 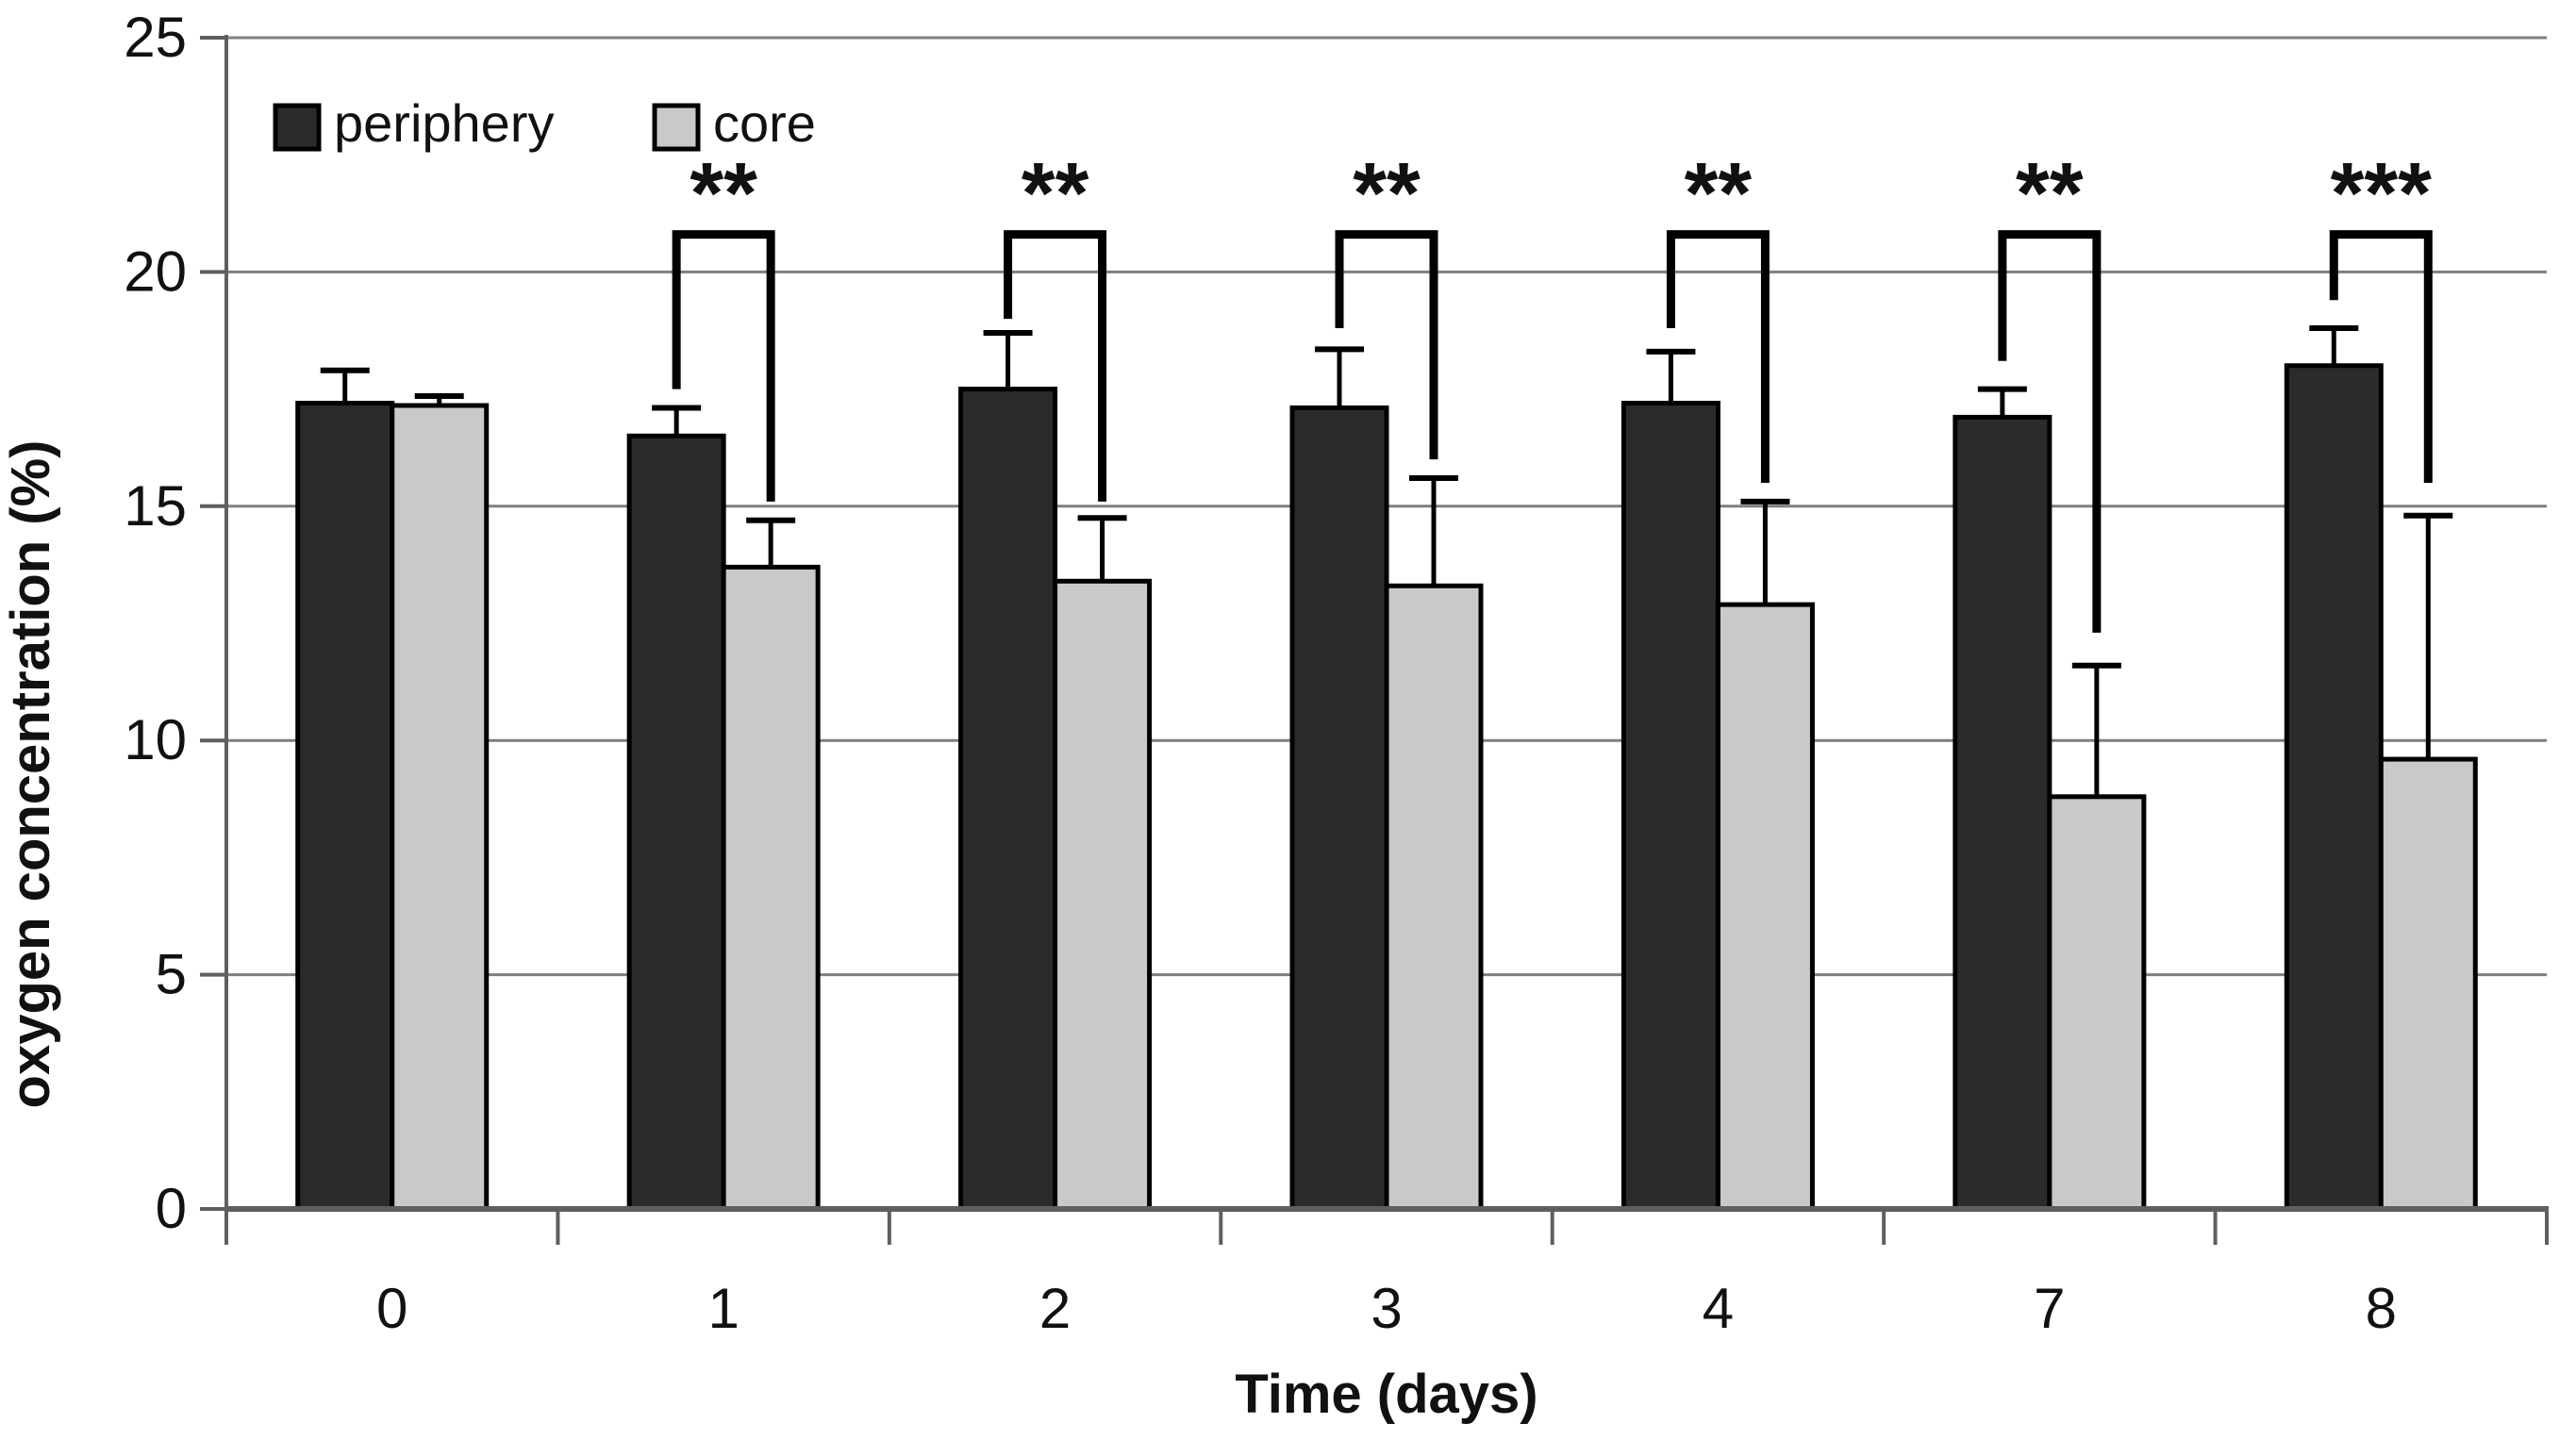 What do you see at coordinates (677, 127) in the screenshot?
I see `legend-swatch-core` at bounding box center [677, 127].